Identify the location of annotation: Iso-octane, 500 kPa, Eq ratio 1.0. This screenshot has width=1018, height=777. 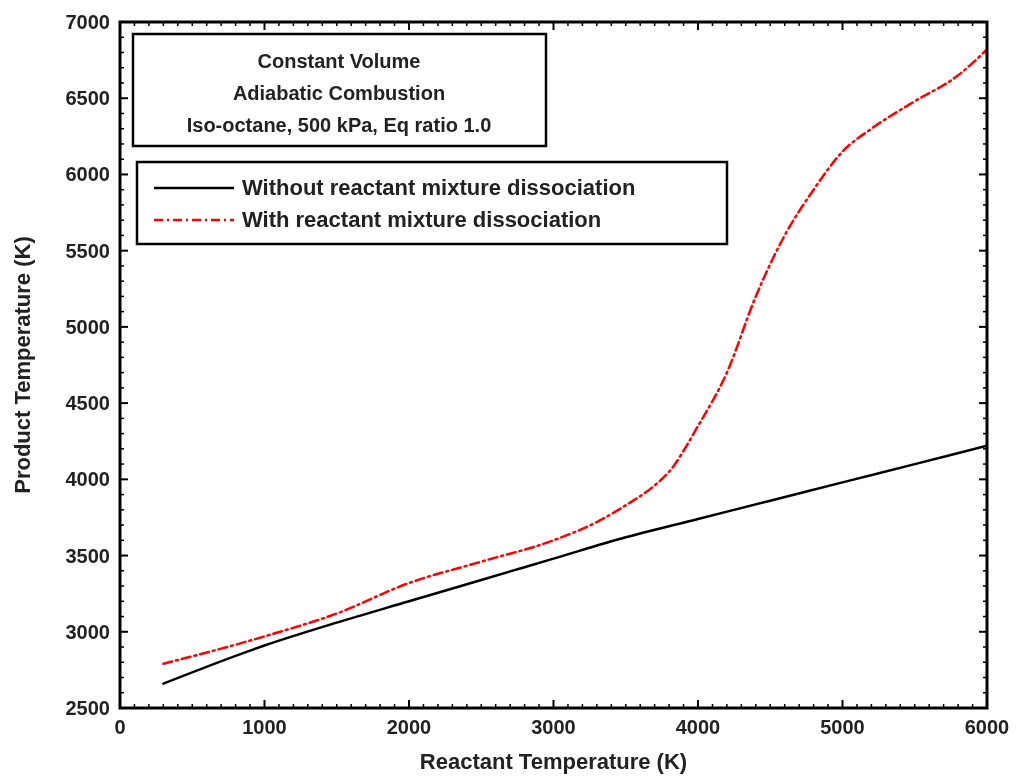
(339, 125).